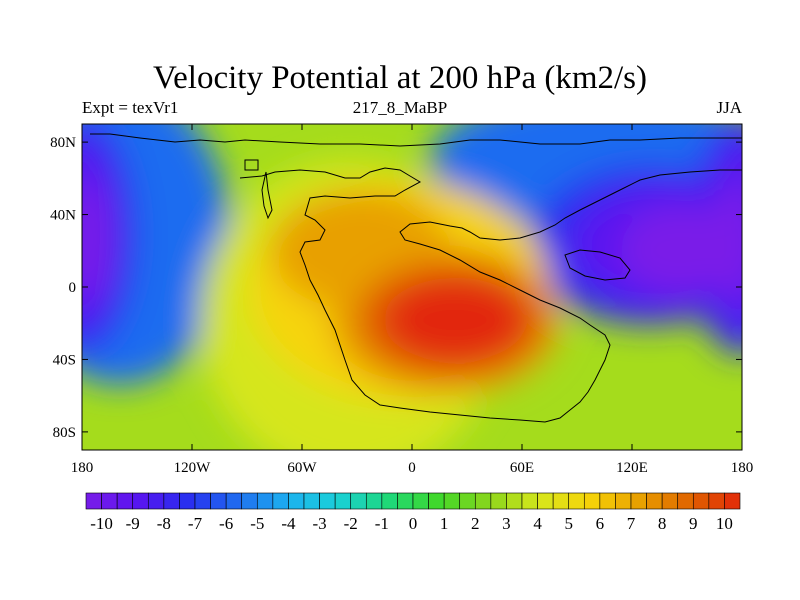 This screenshot has width=800, height=600. What do you see at coordinates (101, 523) in the screenshot?
I see `colorbar-label: -10` at bounding box center [101, 523].